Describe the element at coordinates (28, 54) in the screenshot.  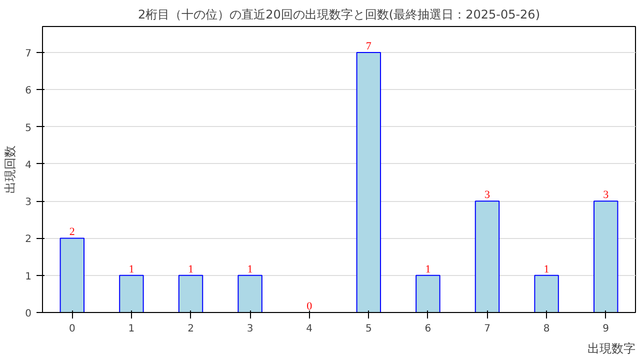
I see `y-tick-label: 7` at that location.